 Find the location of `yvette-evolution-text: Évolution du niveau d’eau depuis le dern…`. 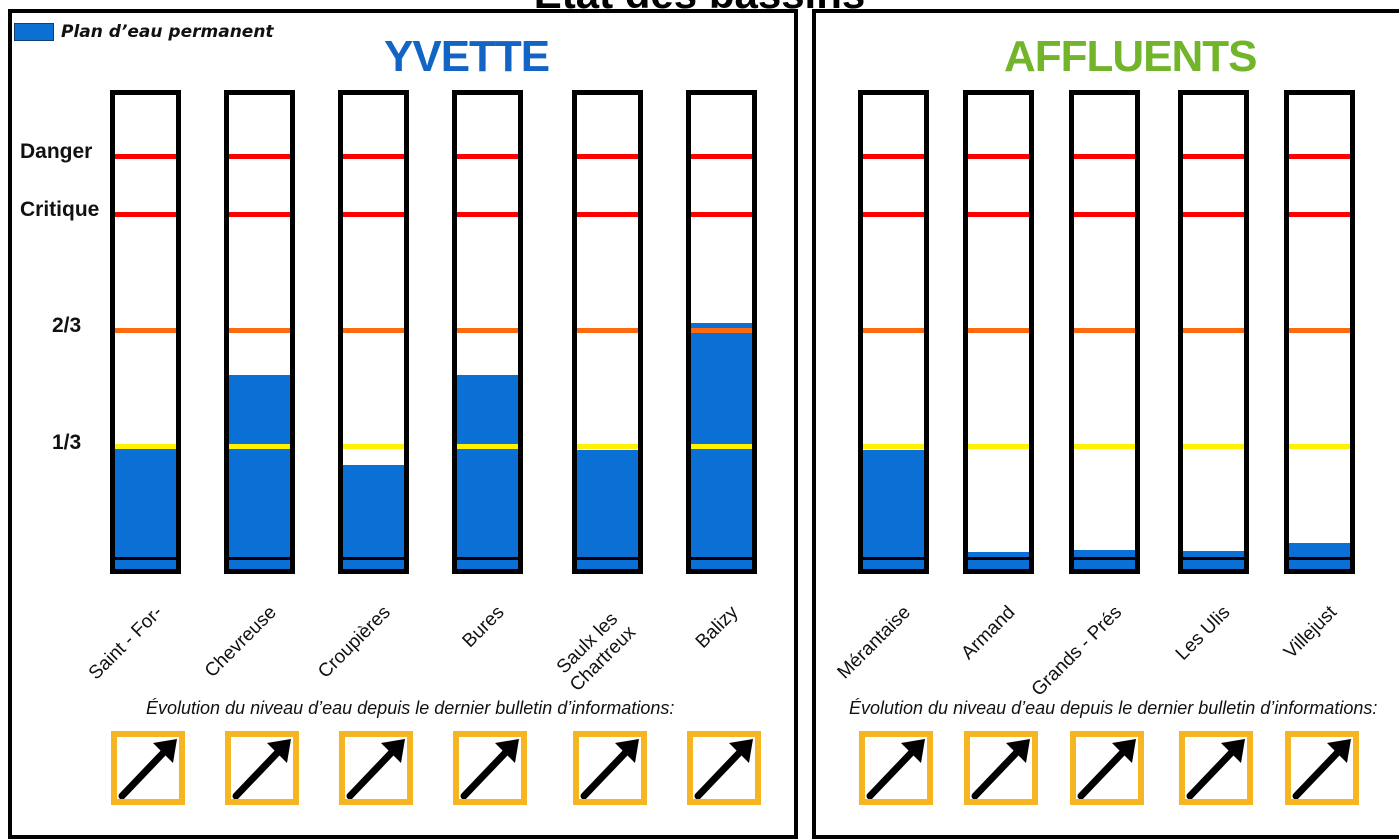

yvette-evolution-text: Évolution du niveau d’eau depuis le dern… is located at coordinates (410, 708).